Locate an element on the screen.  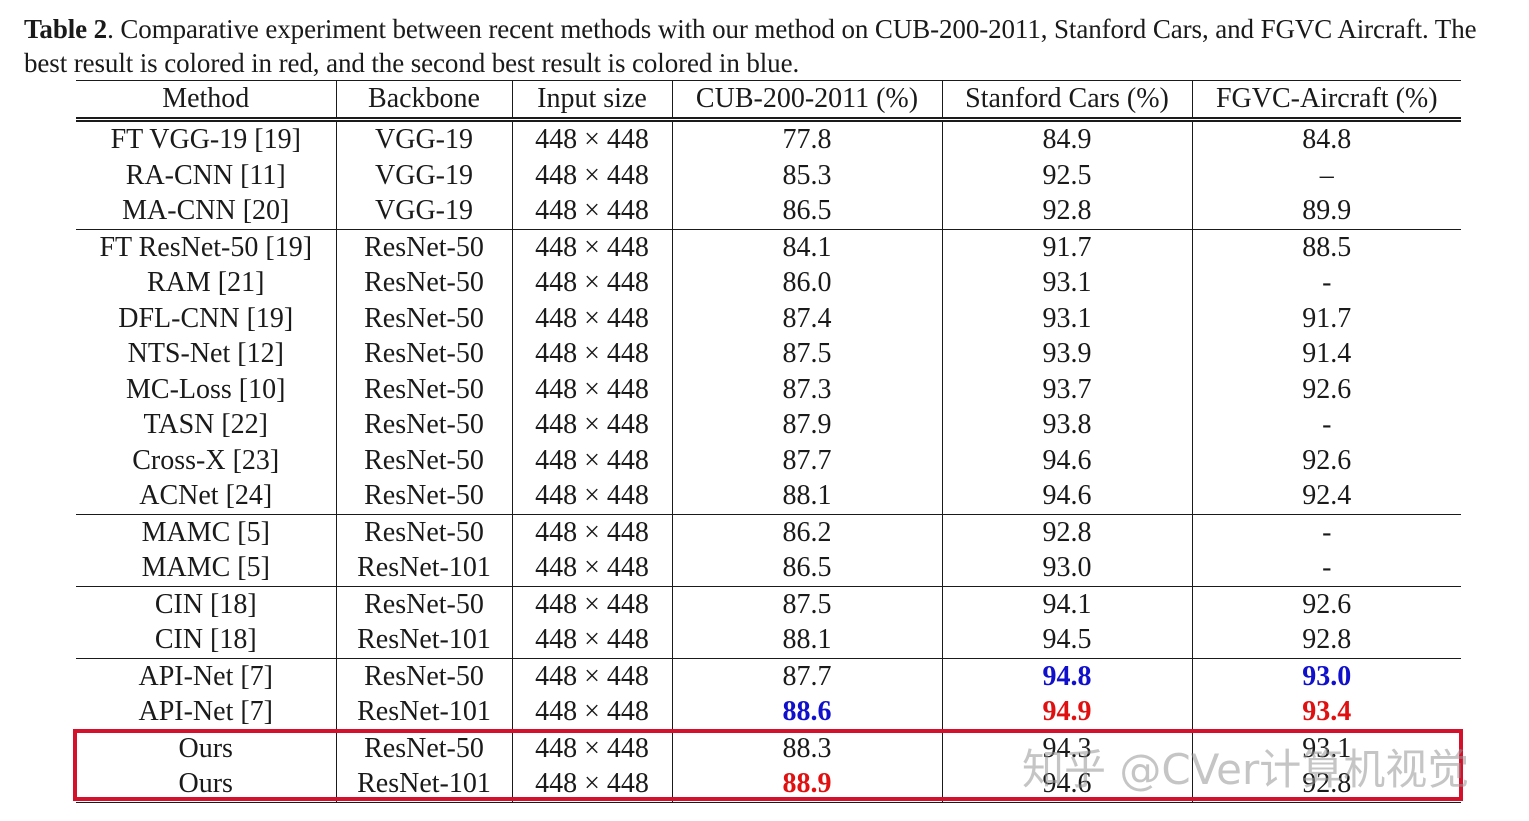
table-row: CIN [18] ResNet-101 448 × 448 88.1 94.5 92.8 is located at coordinates (768, 640).